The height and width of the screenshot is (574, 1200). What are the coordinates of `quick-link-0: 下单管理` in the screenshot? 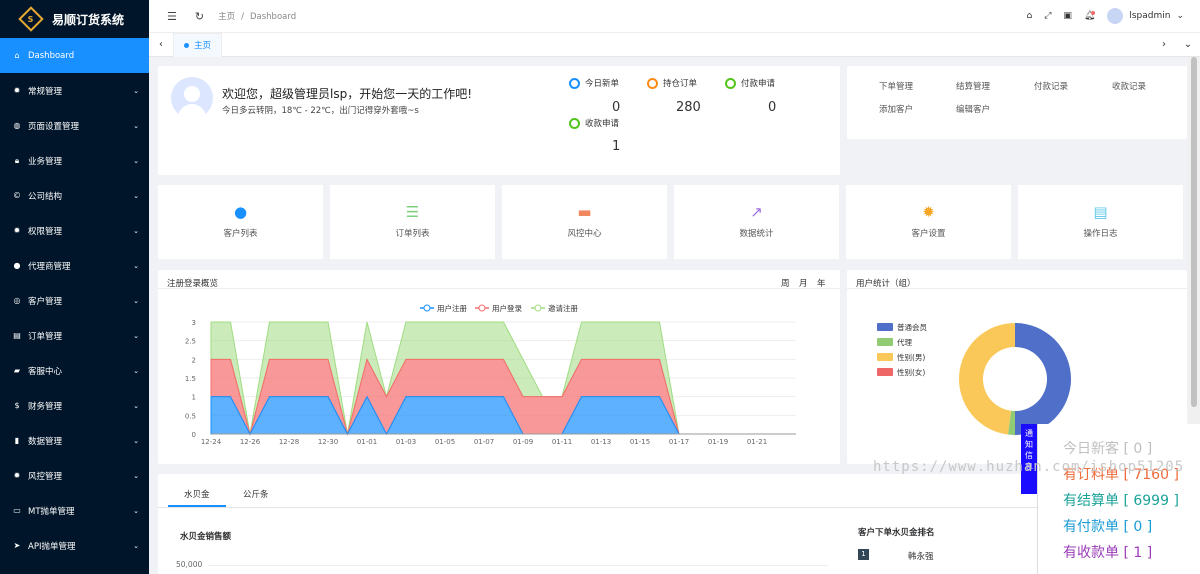 It's located at (896, 87).